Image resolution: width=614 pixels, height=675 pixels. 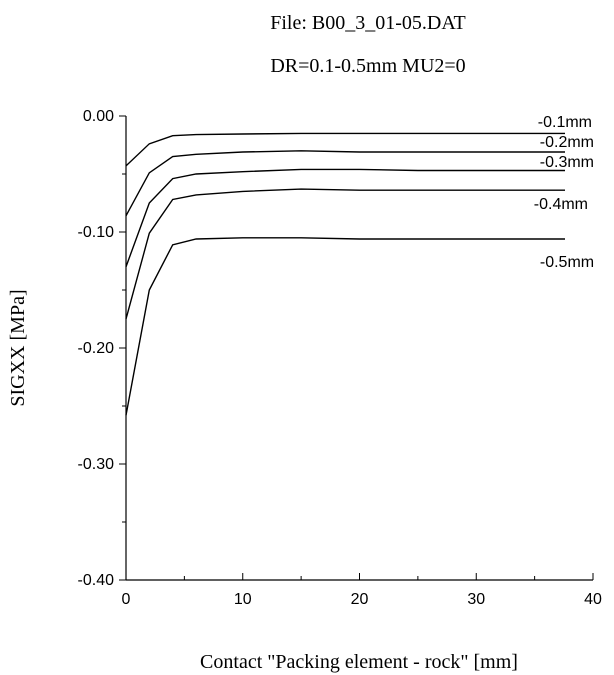 What do you see at coordinates (593, 599) in the screenshot?
I see `x-tick-label: 40` at bounding box center [593, 599].